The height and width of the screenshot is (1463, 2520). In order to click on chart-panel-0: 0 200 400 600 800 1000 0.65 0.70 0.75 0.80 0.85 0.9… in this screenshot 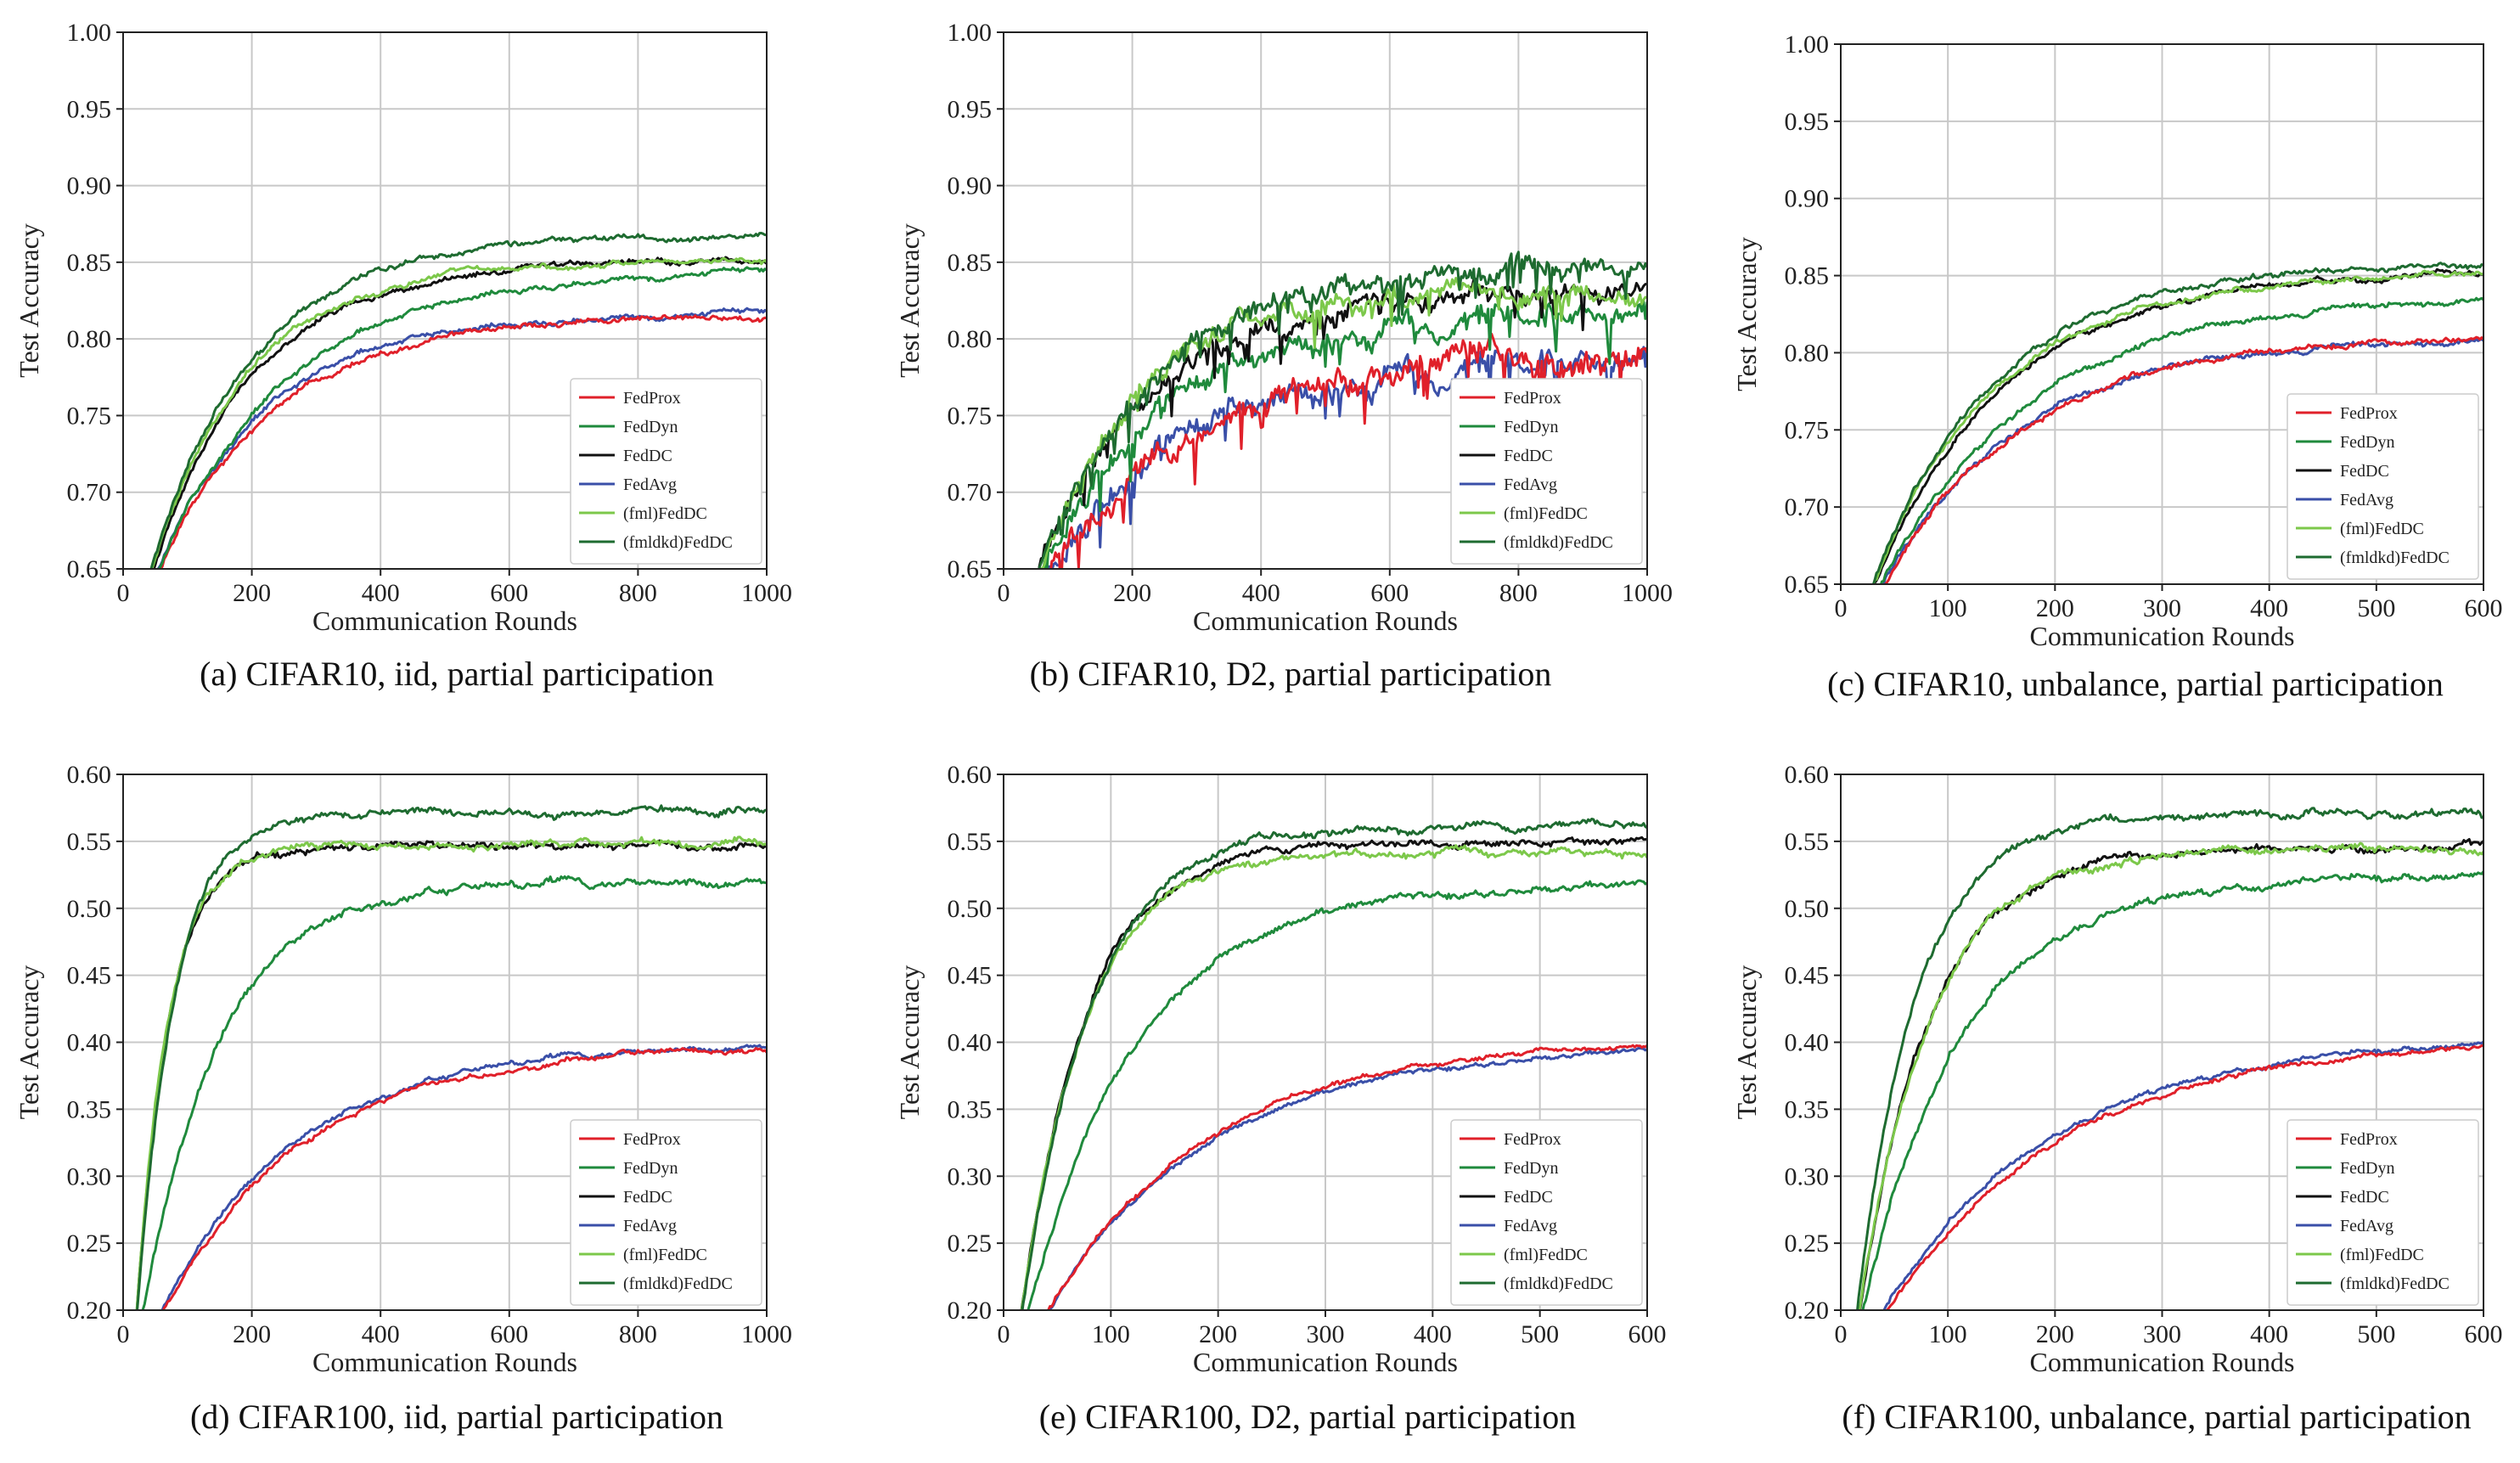, I will do `click(403, 327)`.